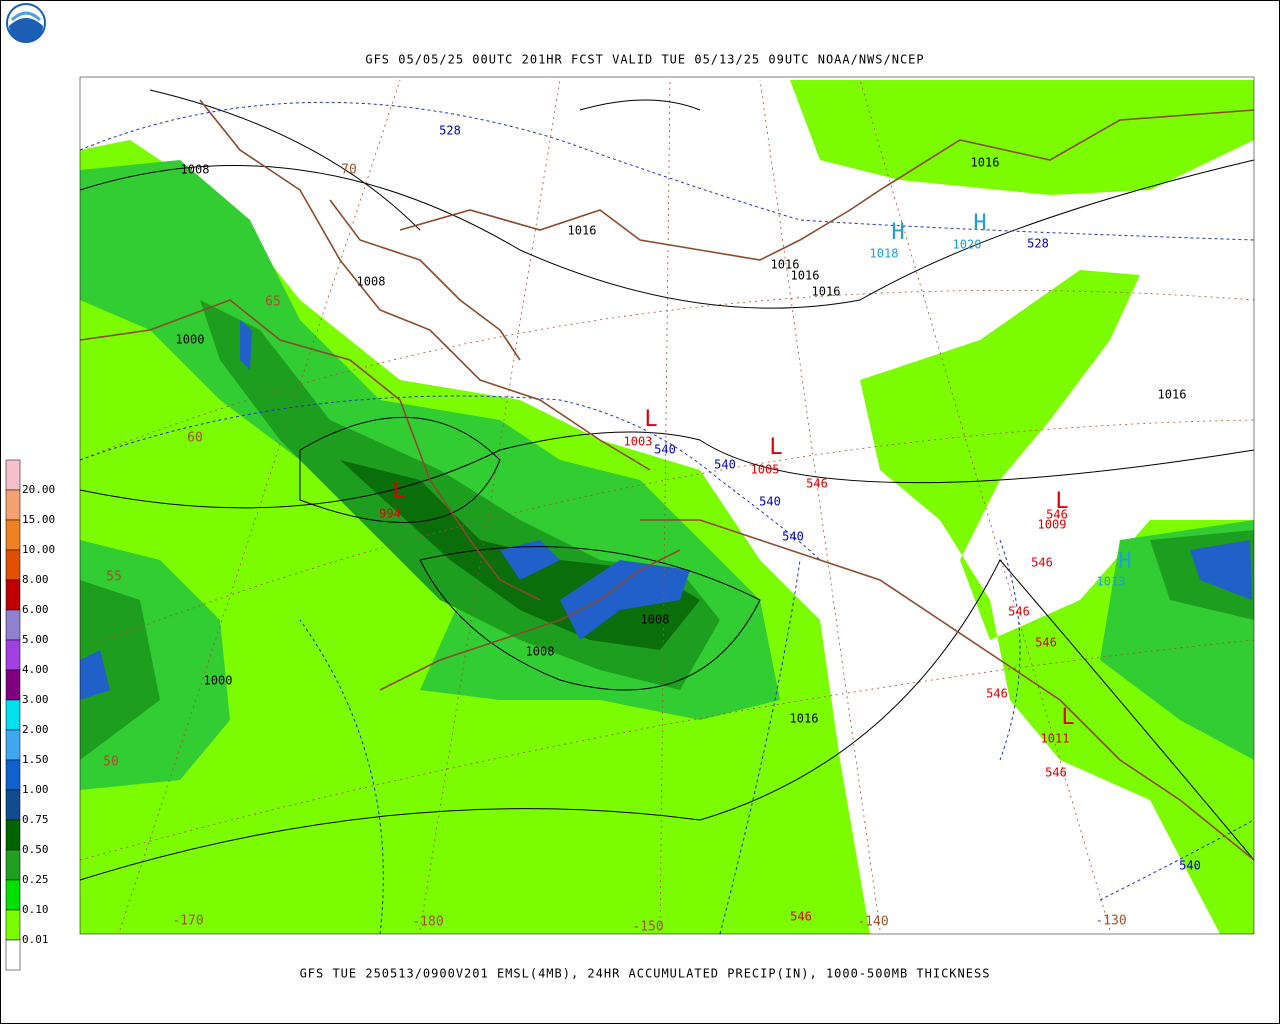 The image size is (1280, 1024). Describe the element at coordinates (35, 819) in the screenshot. I see `legend-label: 0.75` at that location.